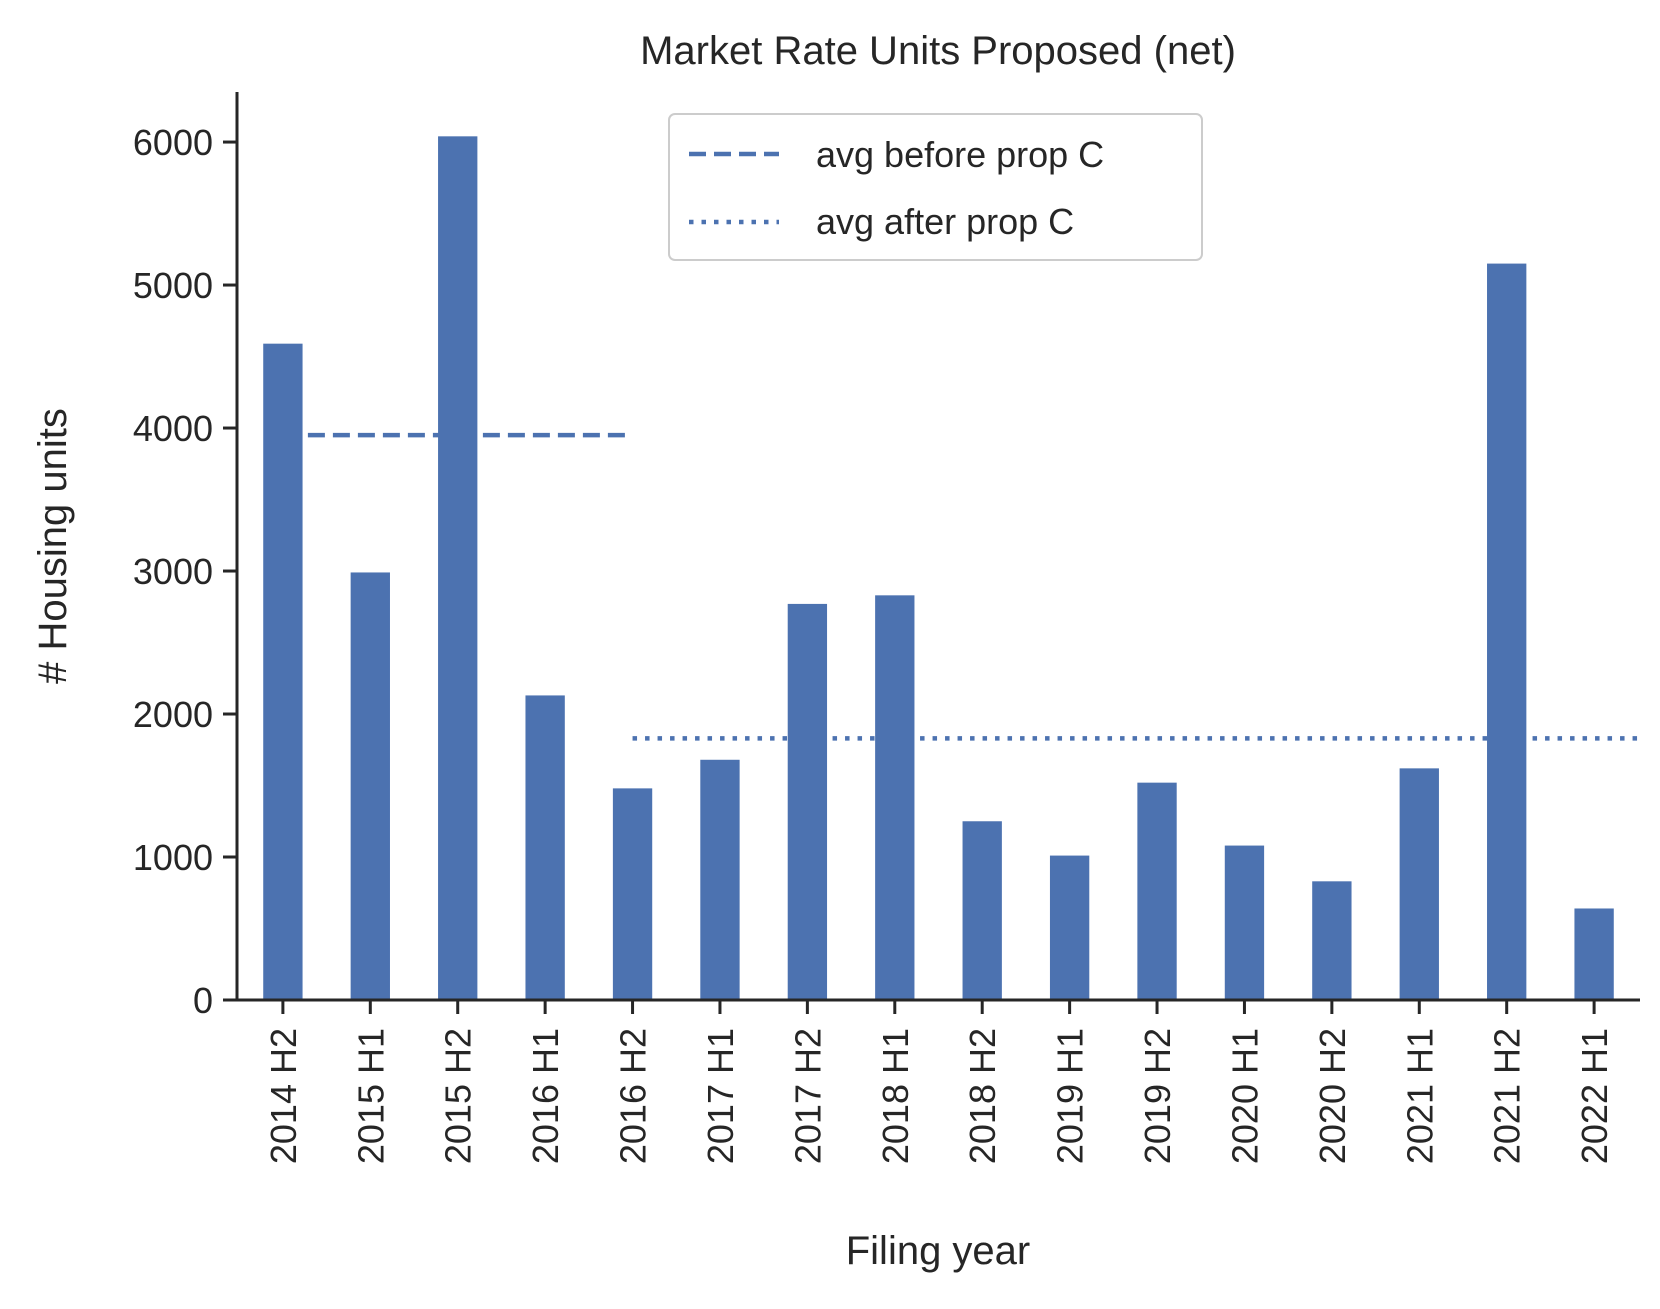 The width and height of the screenshot is (1660, 1309). What do you see at coordinates (173, 714) in the screenshot?
I see `y-tick-label-2000: 2000` at bounding box center [173, 714].